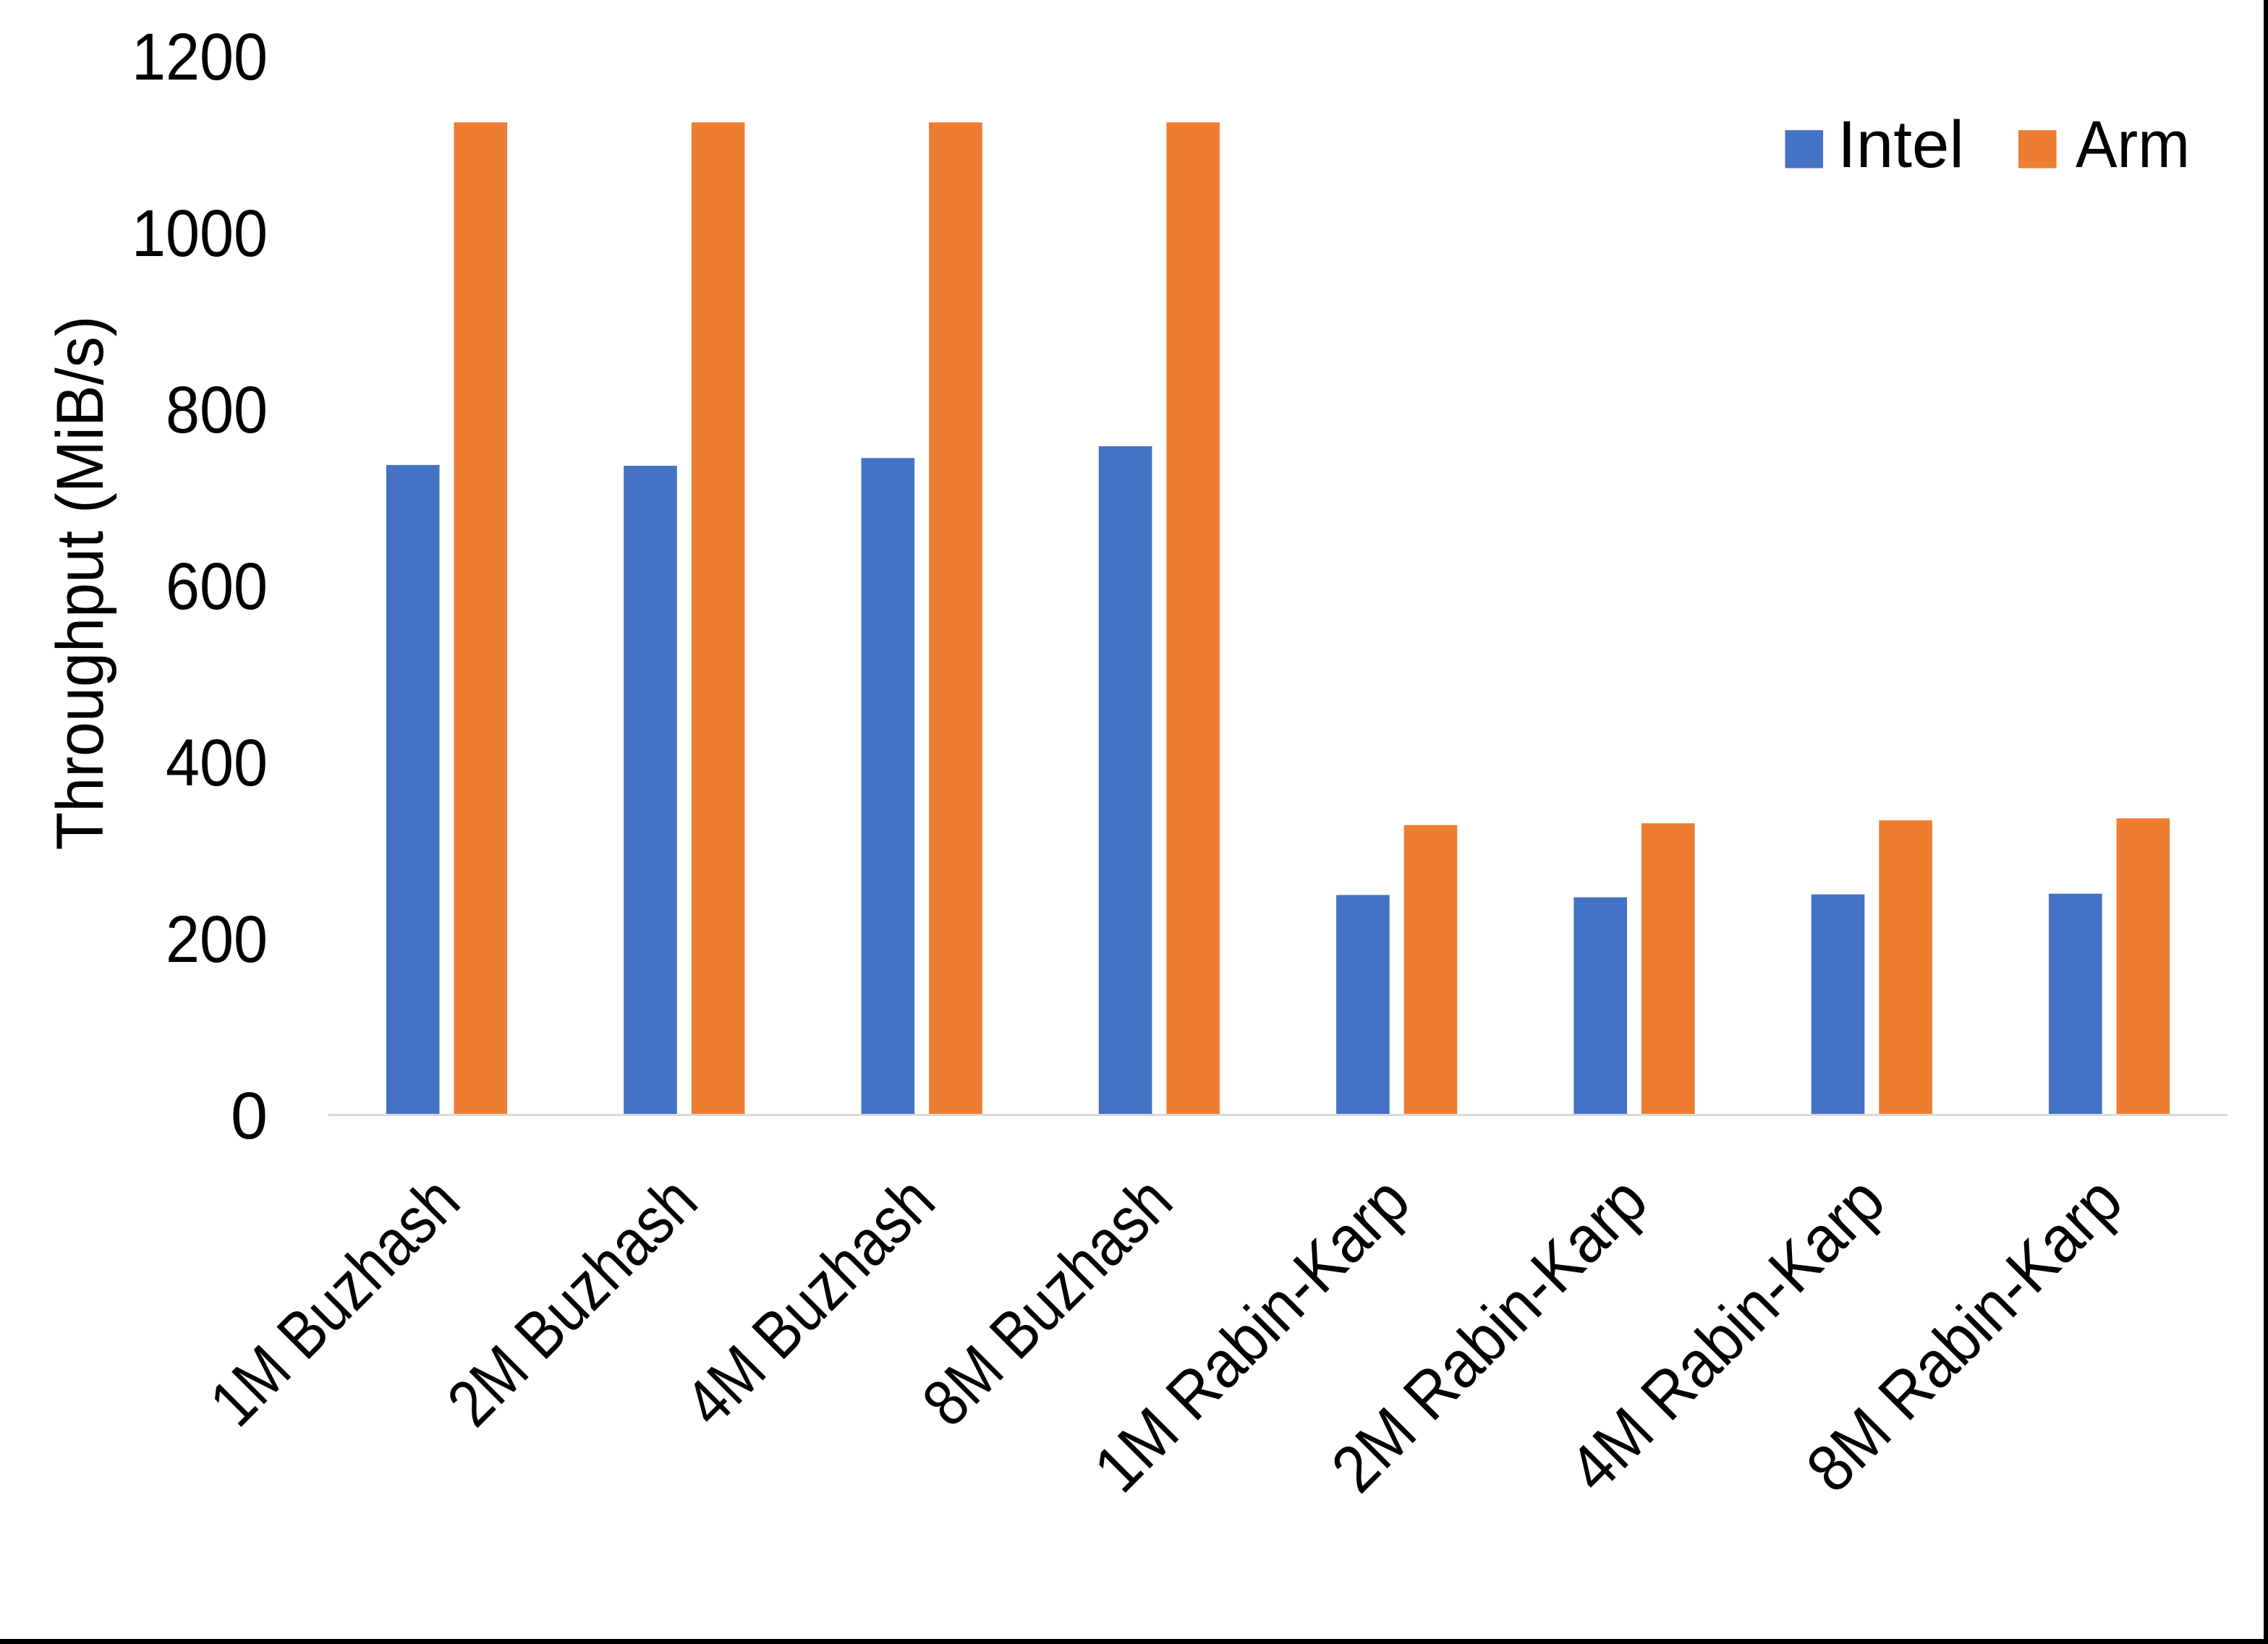 The image size is (2268, 1644). I want to click on svg-text: 1200, so click(200, 57).